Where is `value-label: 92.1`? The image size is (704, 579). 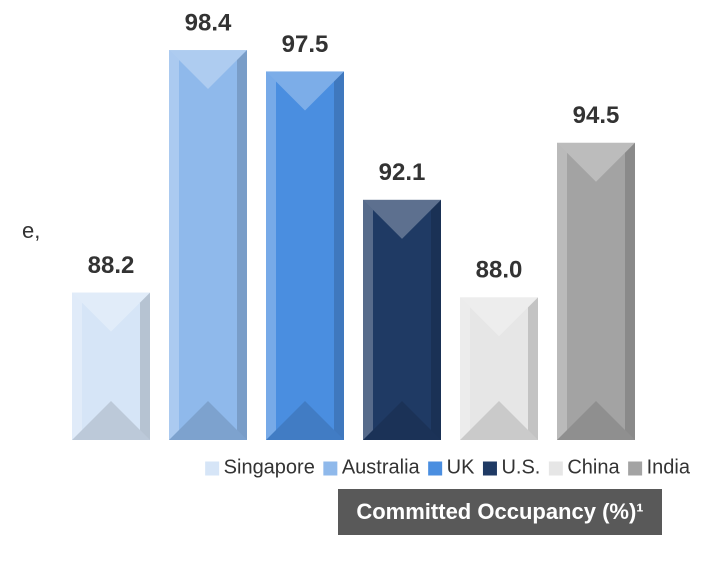 value-label: 92.1 is located at coordinates (402, 172).